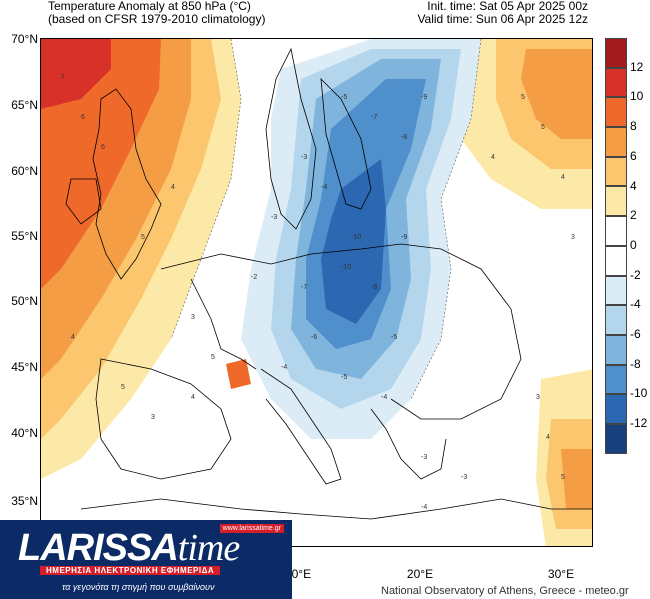  What do you see at coordinates (633, 155) in the screenshot?
I see `colorbar-label: 6` at bounding box center [633, 155].